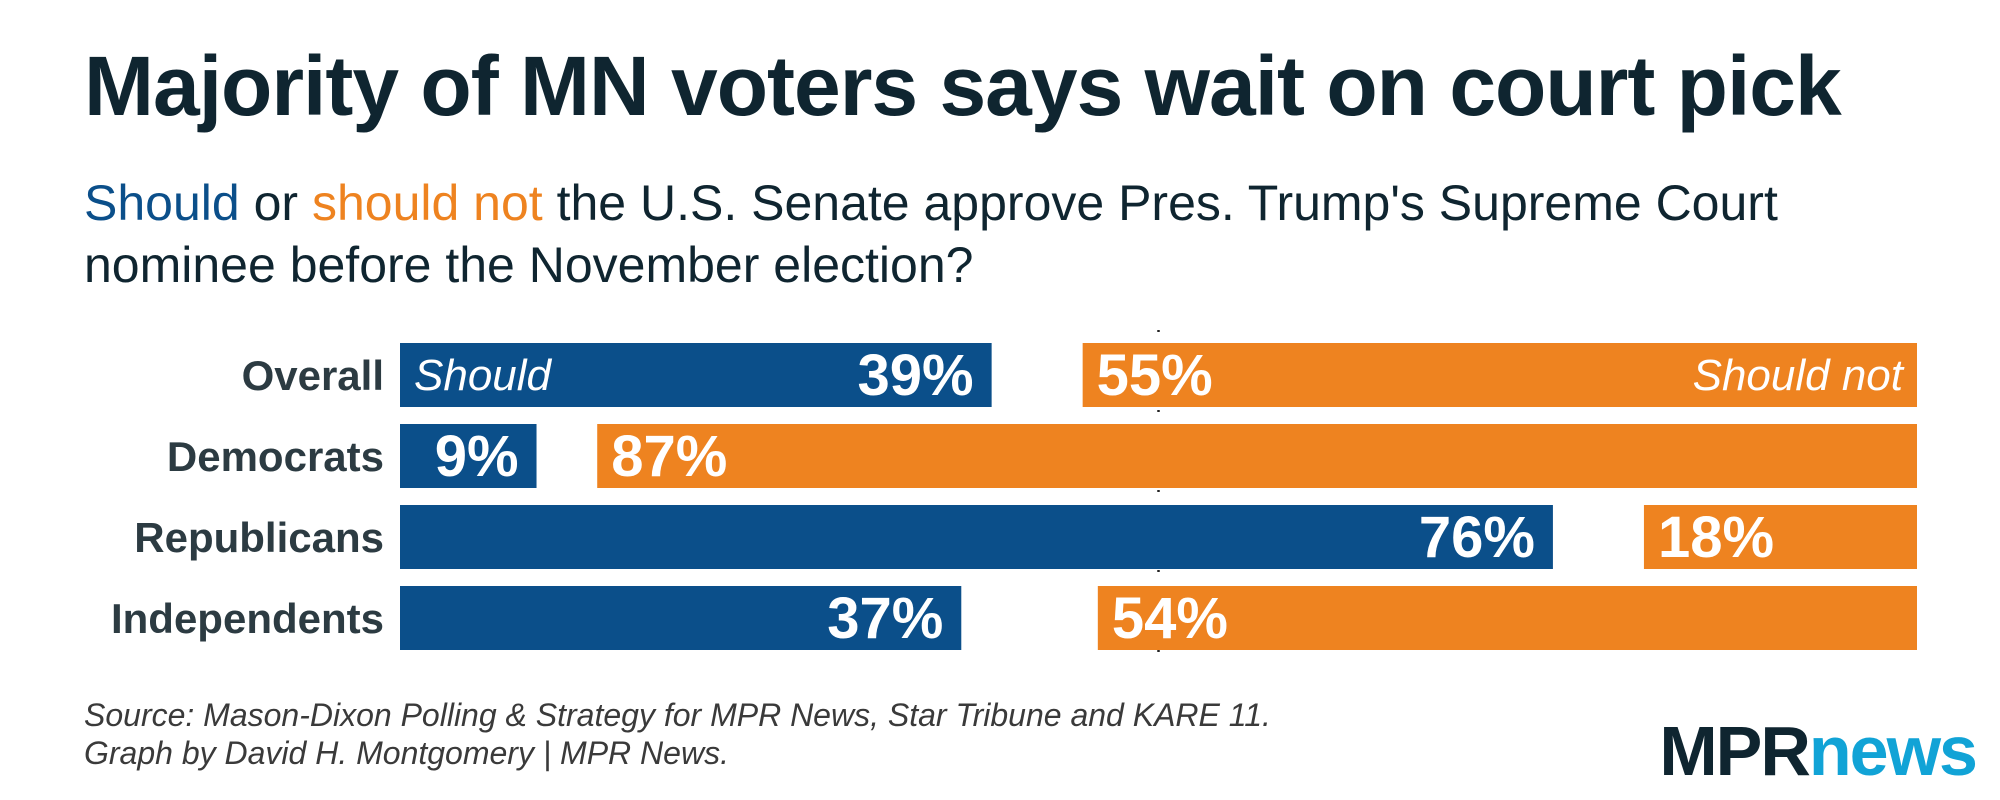 This screenshot has height=800, width=2000. What do you see at coordinates (1477, 537) in the screenshot?
I see `data-label-should: 76%` at bounding box center [1477, 537].